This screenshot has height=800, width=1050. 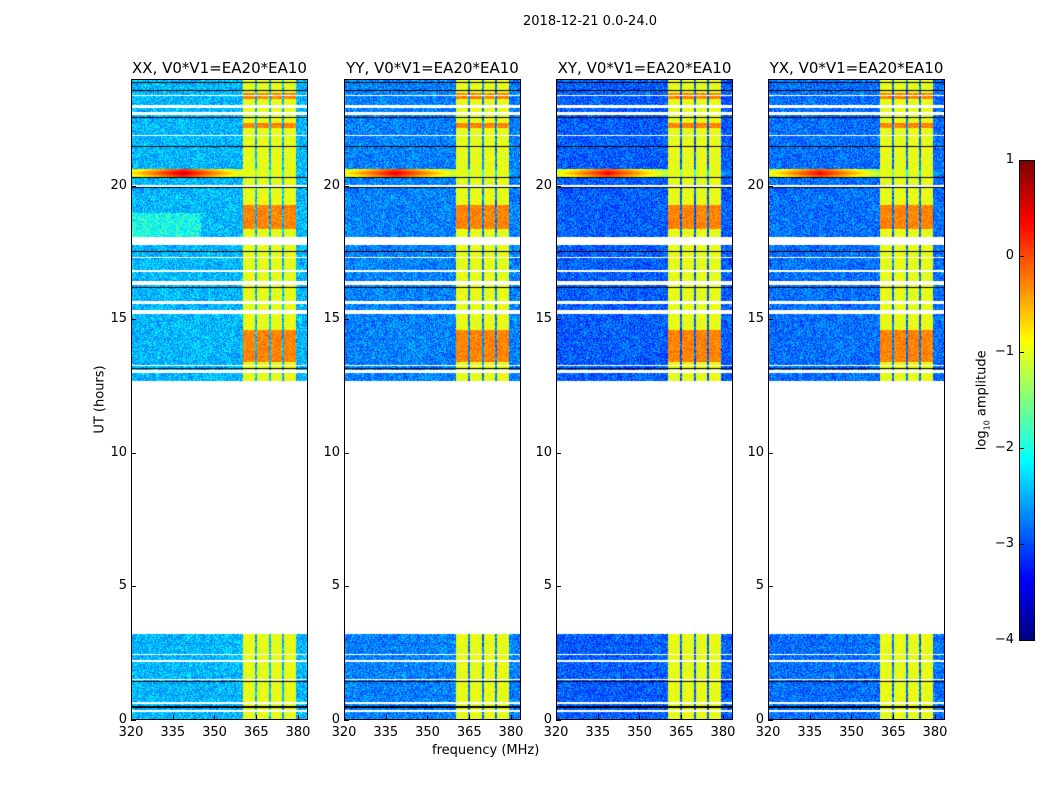 I want to click on colorbar-tick-label: 0, so click(x=1009, y=255).